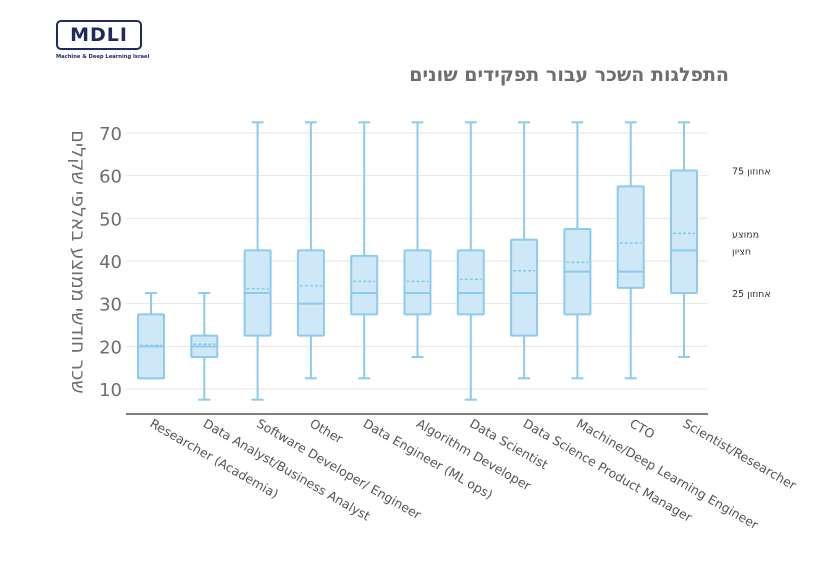 Image resolution: width=829 pixels, height=568 pixels. I want to click on y-tick-label: 70, so click(110, 134).